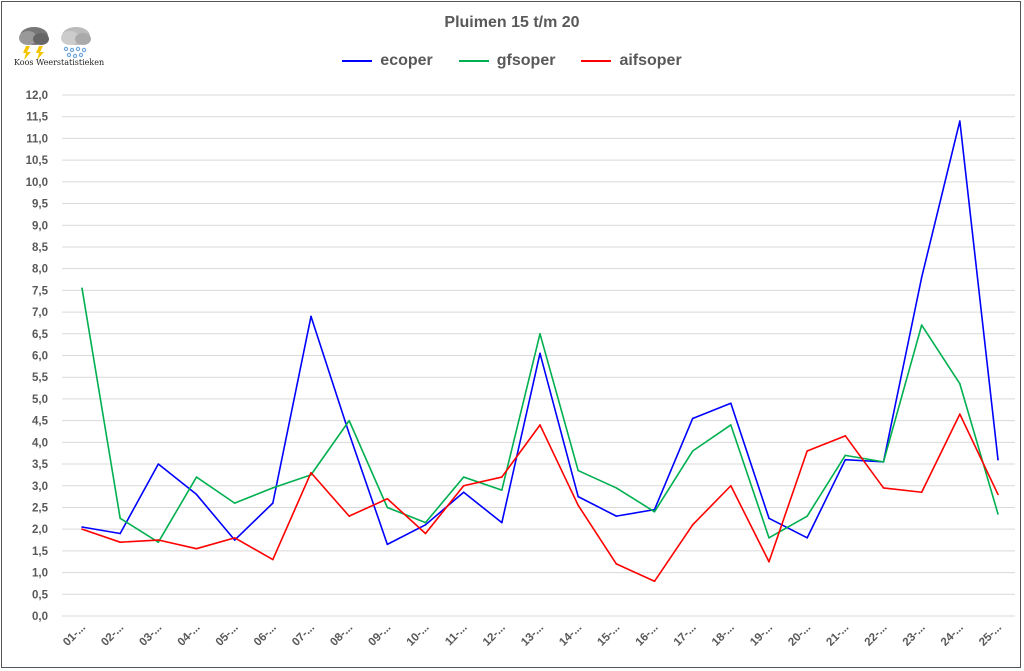 This screenshot has height=671, width=1024. Describe the element at coordinates (40, 617) in the screenshot. I see `y-tick-label: 0,0` at that location.